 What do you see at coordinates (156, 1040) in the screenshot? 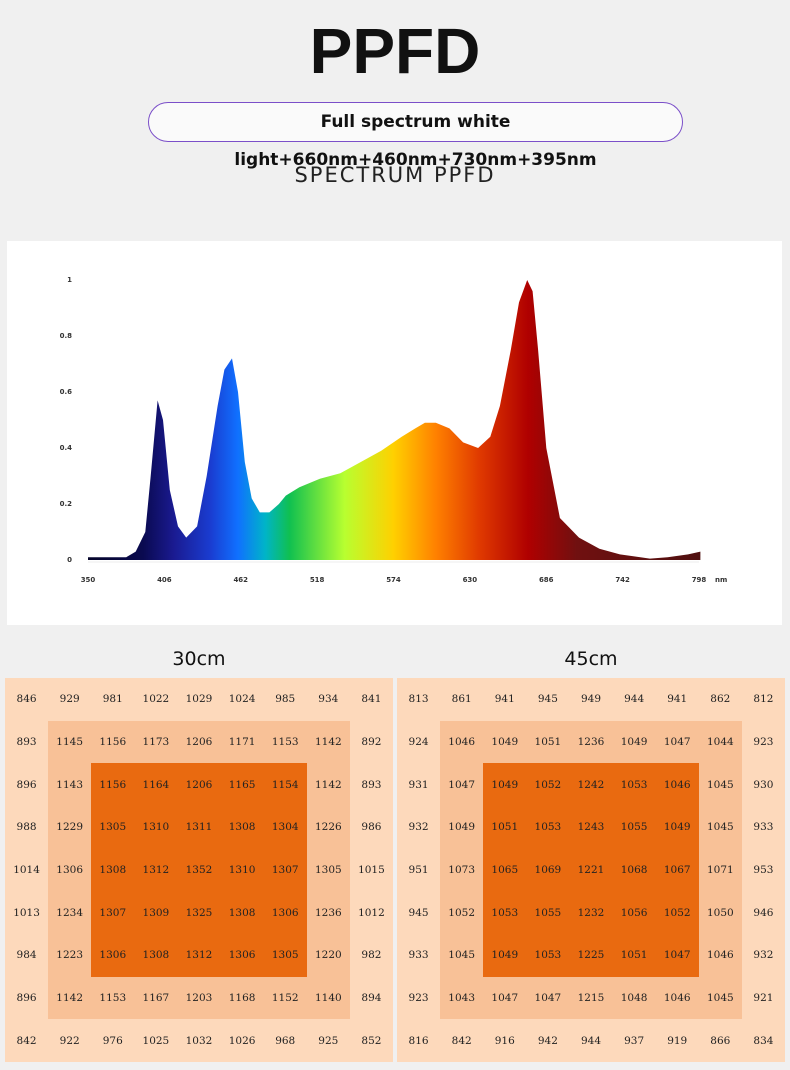
I see `ppfd-cell: 1025` at bounding box center [156, 1040].